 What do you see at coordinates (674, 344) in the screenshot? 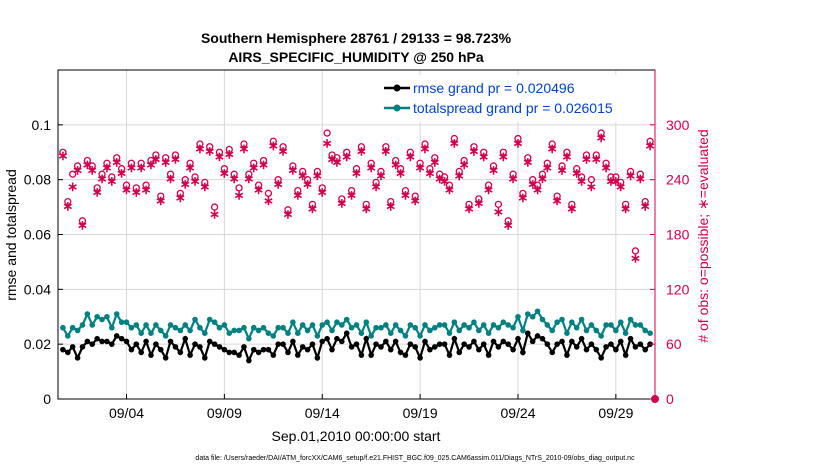
I see `y-right-tick-label: 60` at bounding box center [674, 344].